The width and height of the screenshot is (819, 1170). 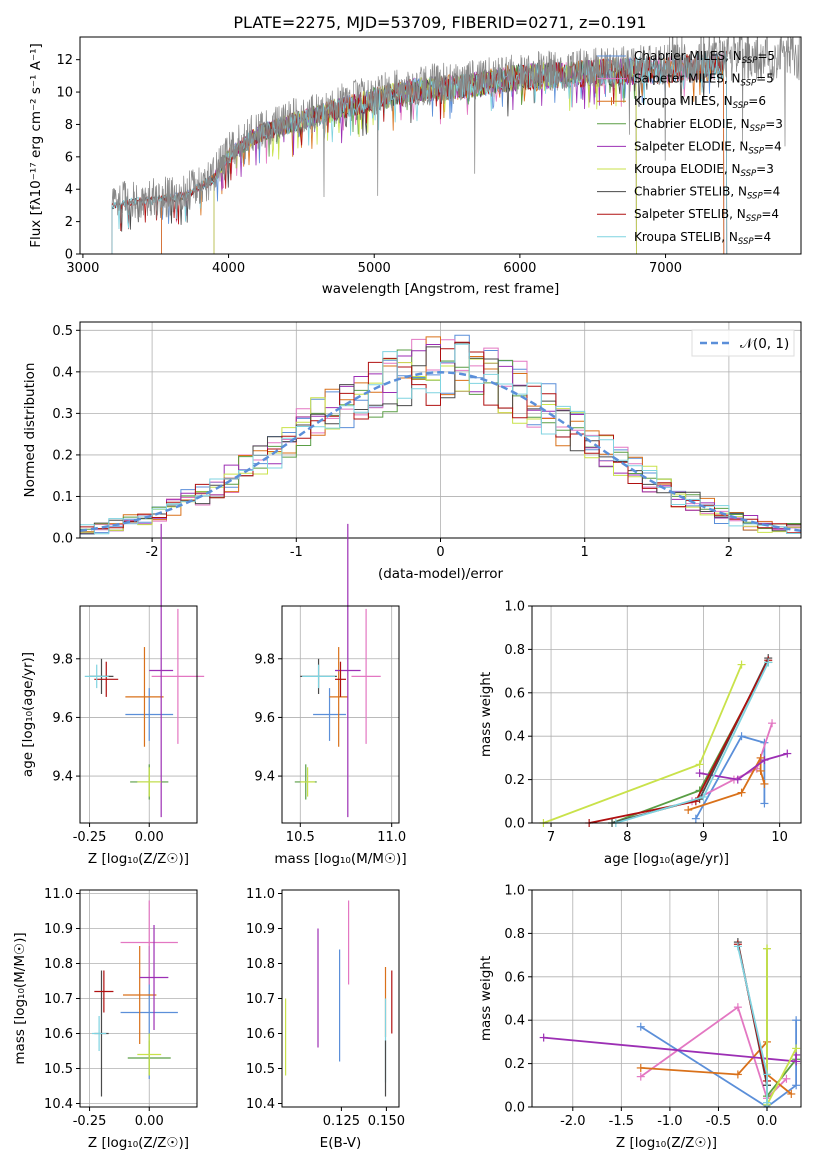 I want to click on x-tick-label: 7, so click(x=551, y=837).